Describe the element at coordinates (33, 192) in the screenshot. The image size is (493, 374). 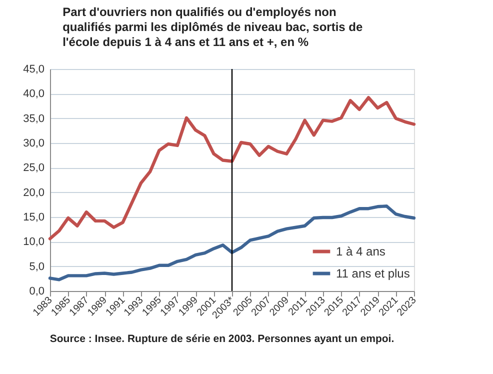
I see `y-tick-label: 20,0` at that location.